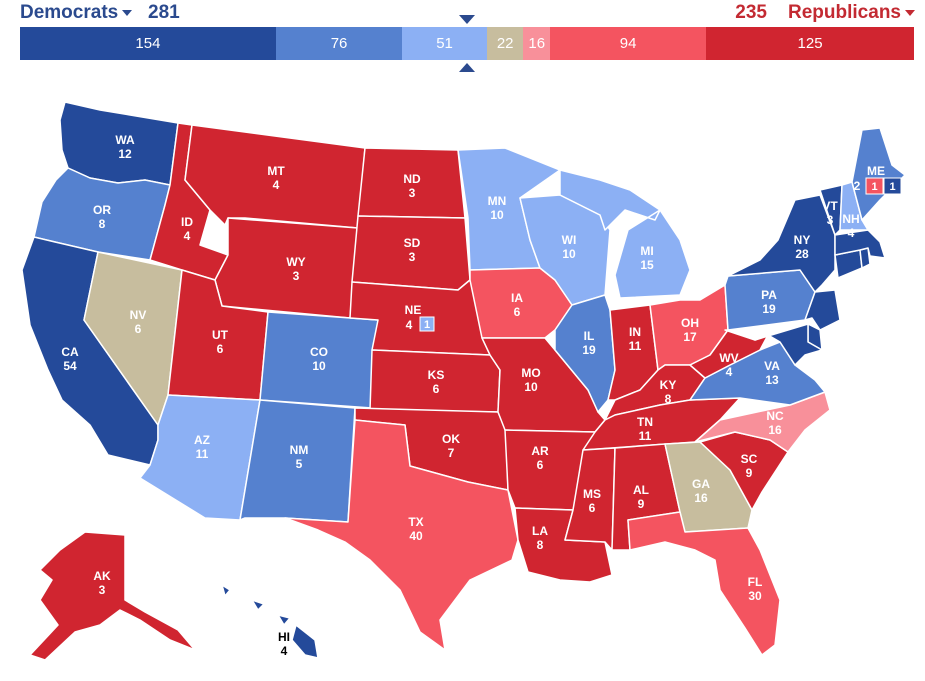 The width and height of the screenshot is (925, 681). What do you see at coordinates (668, 399) in the screenshot?
I see `ky-ev: 8` at bounding box center [668, 399].